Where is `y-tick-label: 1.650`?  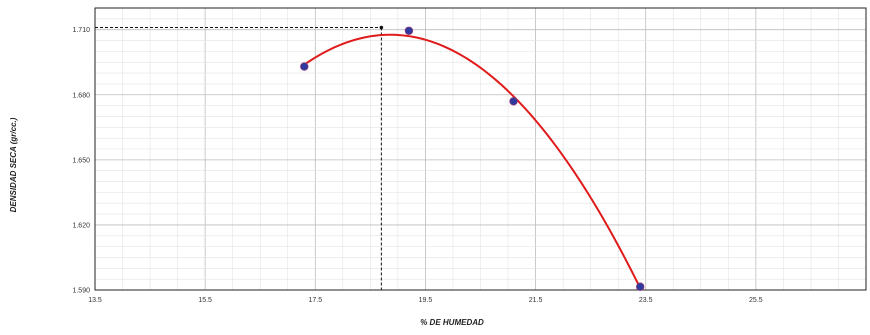
y-tick-label: 1.650 is located at coordinates (81, 160).